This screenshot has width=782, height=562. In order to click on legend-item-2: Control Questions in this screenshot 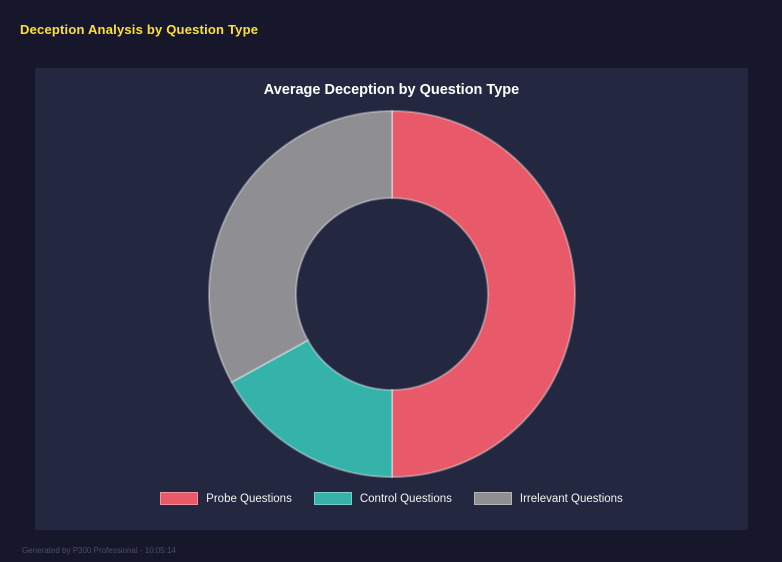, I will do `click(382, 498)`.